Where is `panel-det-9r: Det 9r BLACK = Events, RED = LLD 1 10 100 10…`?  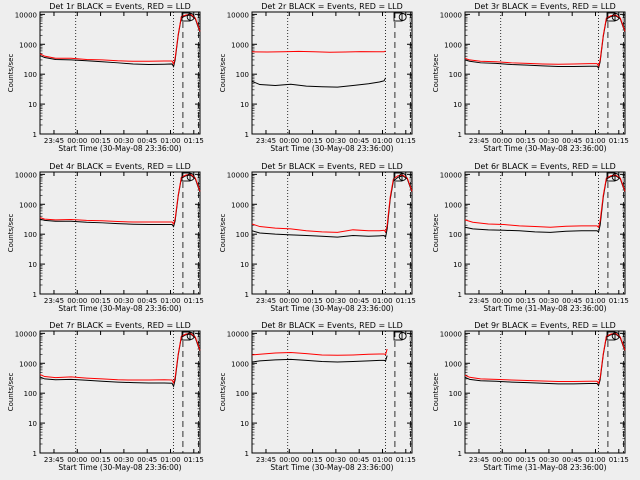 panel-det-9r: Det 9r BLACK = Events, RED = LLD 1 10 100 10… is located at coordinates (530, 396).